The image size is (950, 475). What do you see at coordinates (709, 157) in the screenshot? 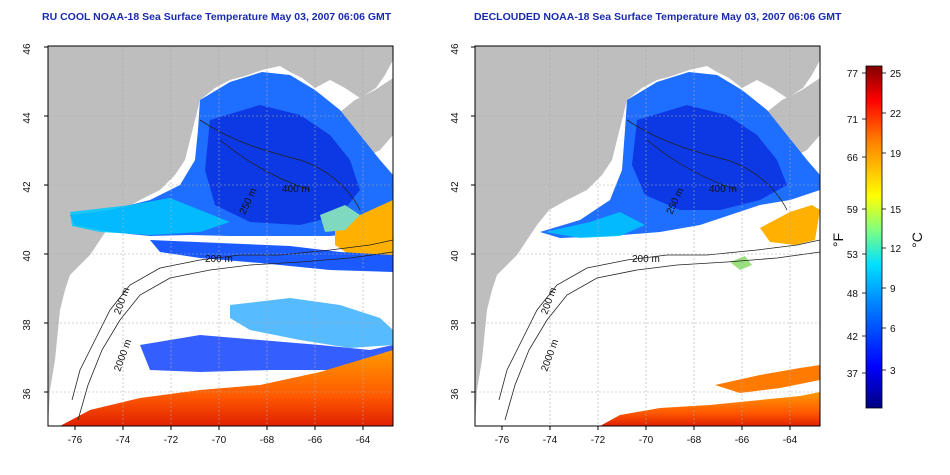
I see `right-sst-deep-blue` at bounding box center [709, 157].